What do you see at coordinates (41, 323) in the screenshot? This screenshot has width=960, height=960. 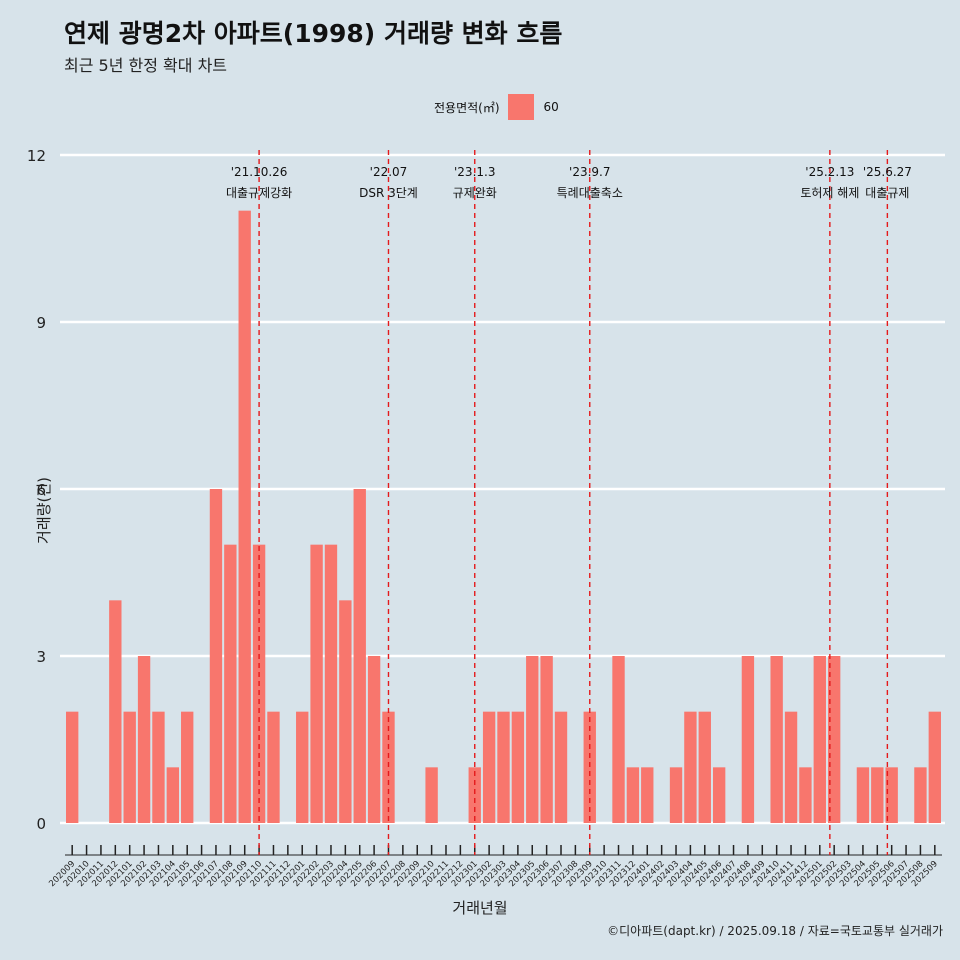 I see `y-tick-label: 9` at bounding box center [41, 323].